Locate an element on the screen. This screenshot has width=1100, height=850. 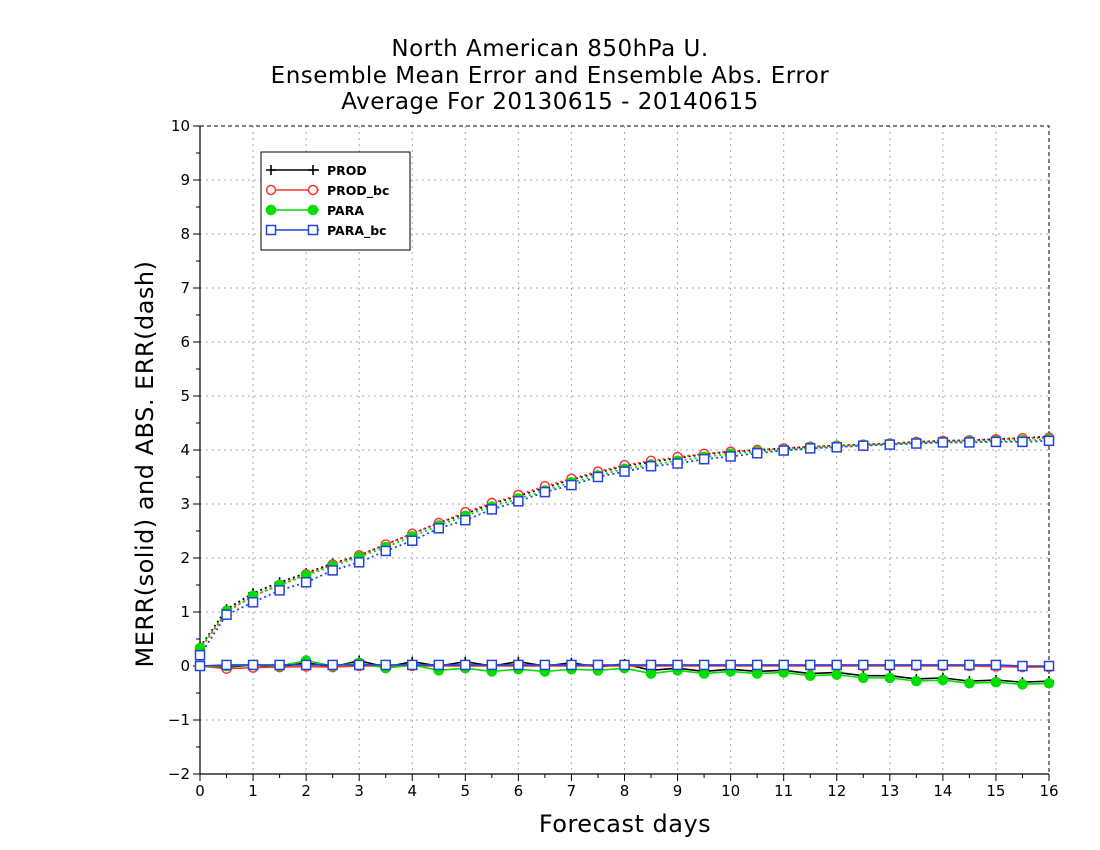
x-tick-label: 7 is located at coordinates (572, 791).